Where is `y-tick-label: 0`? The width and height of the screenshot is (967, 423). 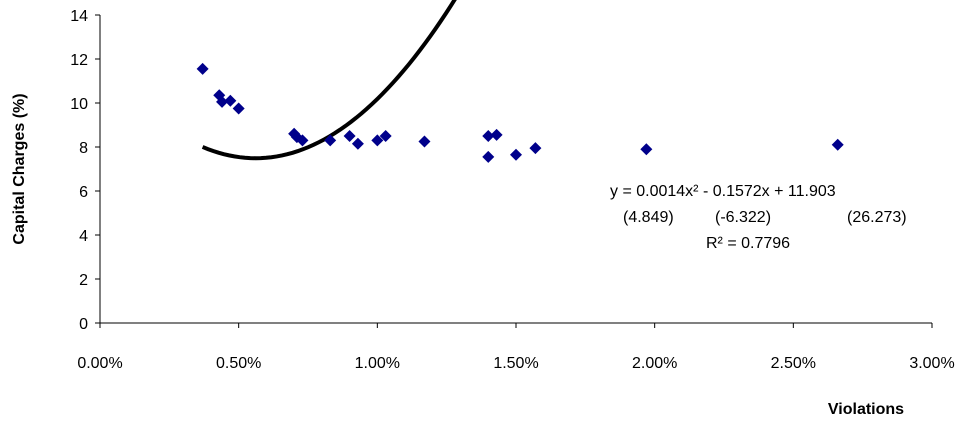 y-tick-label: 0 is located at coordinates (83, 324).